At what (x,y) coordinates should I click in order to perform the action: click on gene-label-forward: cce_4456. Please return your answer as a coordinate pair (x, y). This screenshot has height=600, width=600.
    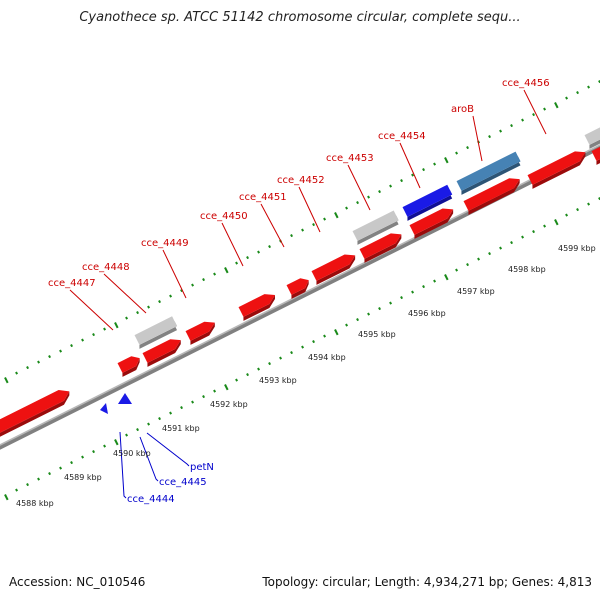
    Looking at the image, I should click on (526, 83).